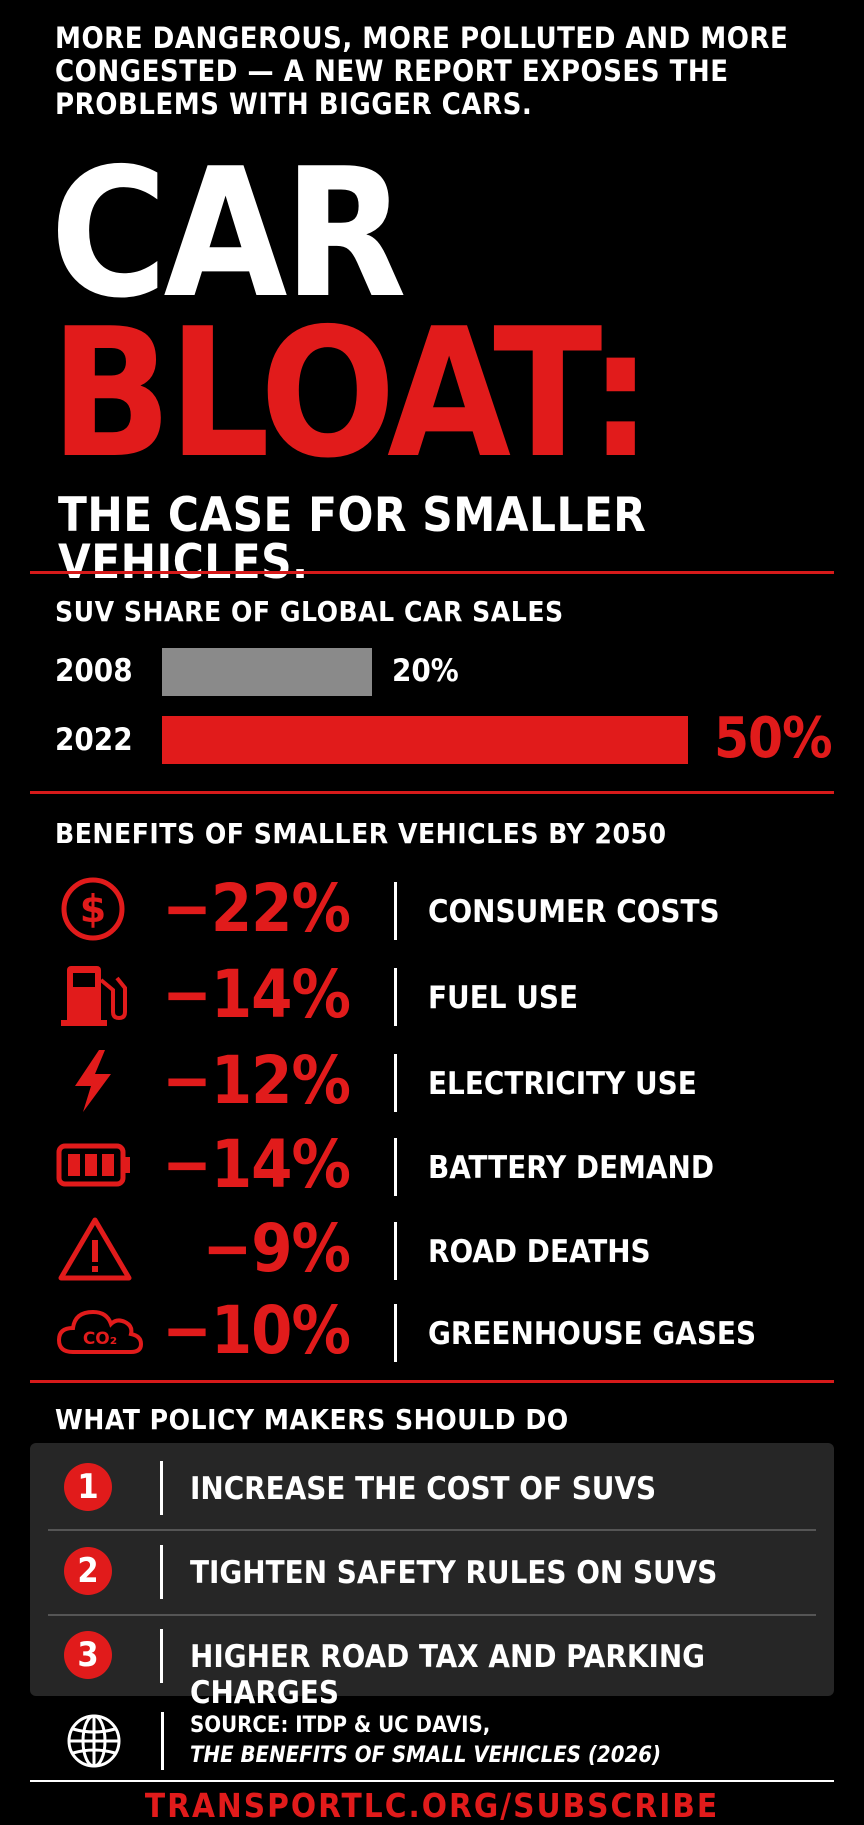  What do you see at coordinates (351, 393) in the screenshot?
I see `title-bloat: BLOAT:` at bounding box center [351, 393].